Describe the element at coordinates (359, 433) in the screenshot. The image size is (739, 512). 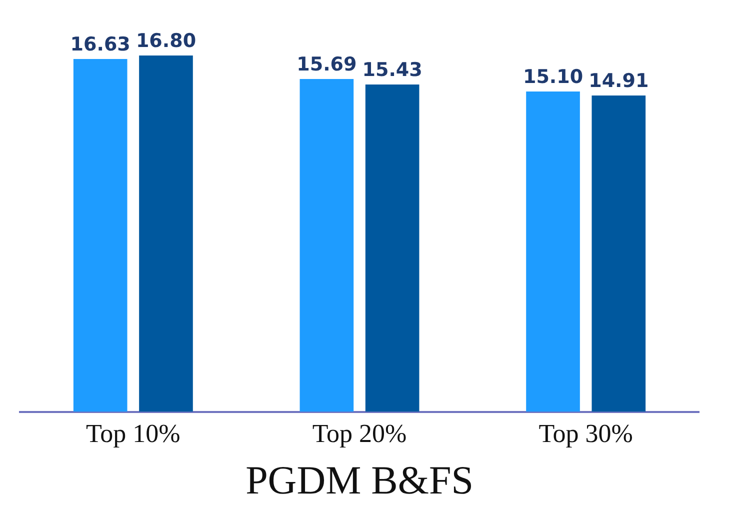
I see `x-tick-label: Top 20%` at that location.